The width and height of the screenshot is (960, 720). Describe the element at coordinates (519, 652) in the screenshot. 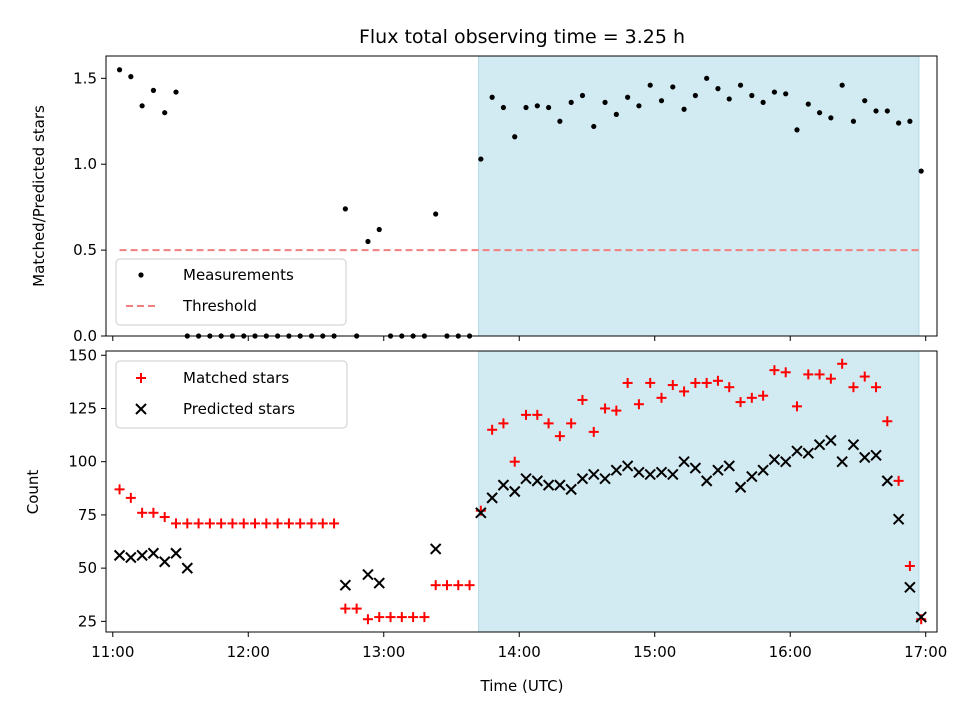

I see `x-tick-label: 14:00` at that location.